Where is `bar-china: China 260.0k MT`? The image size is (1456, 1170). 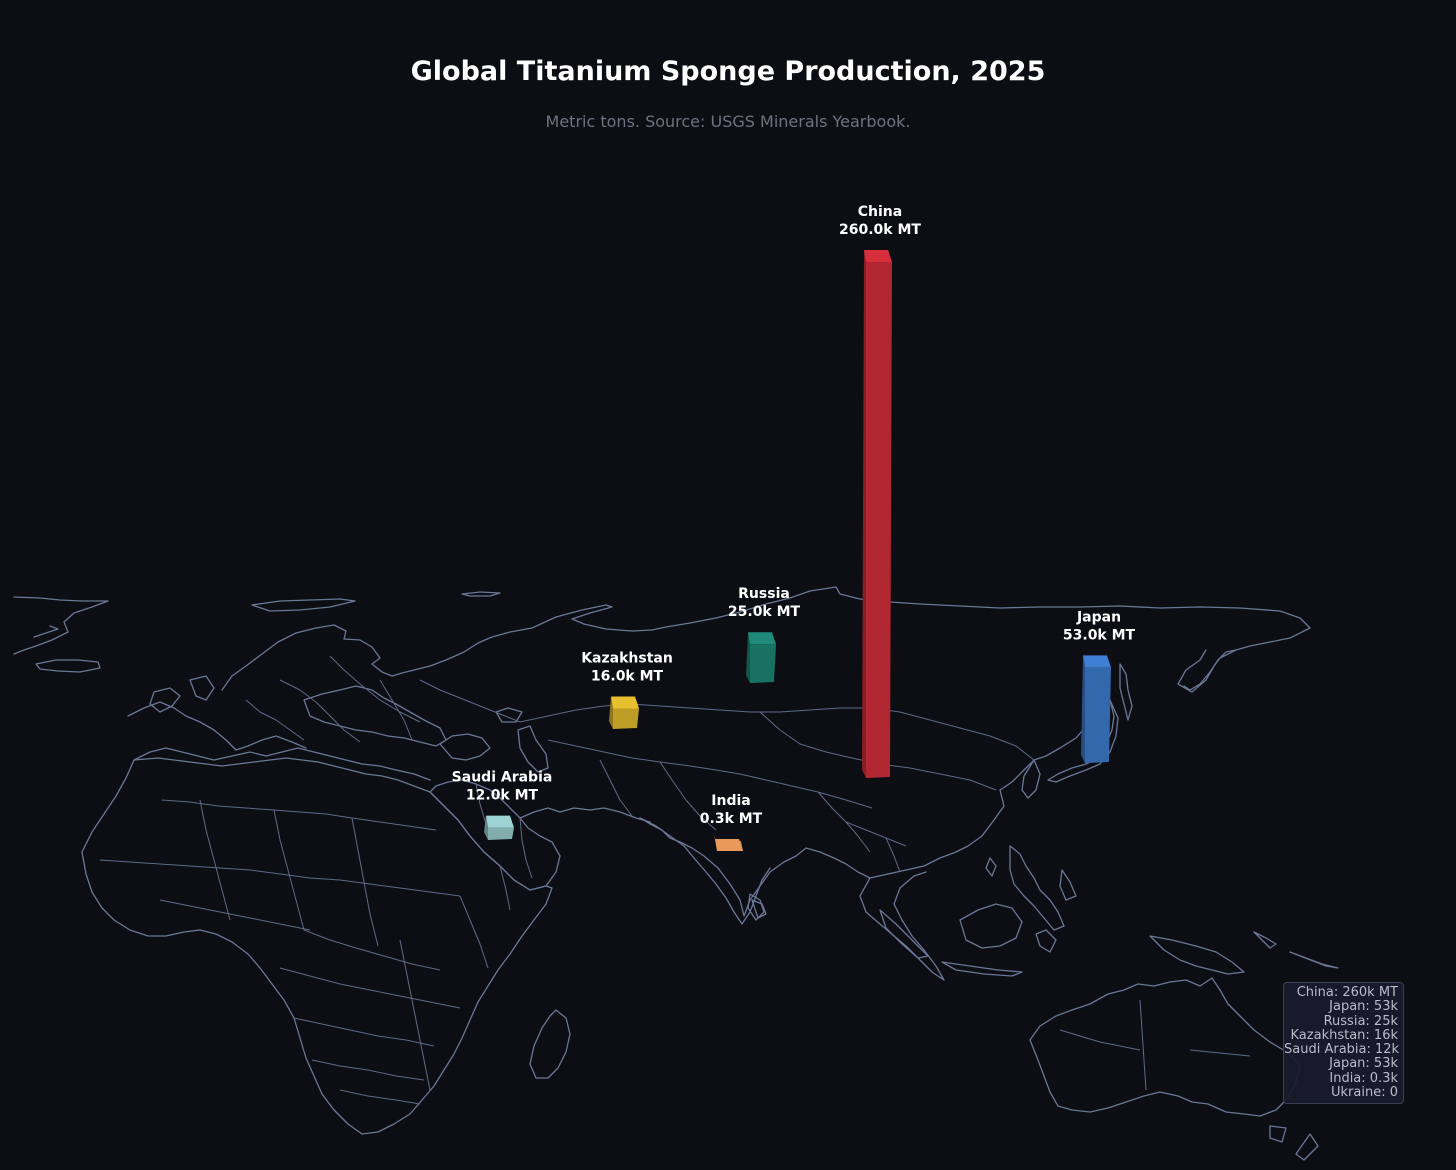
bar-china: China 260.0k MT is located at coordinates (880, 491).